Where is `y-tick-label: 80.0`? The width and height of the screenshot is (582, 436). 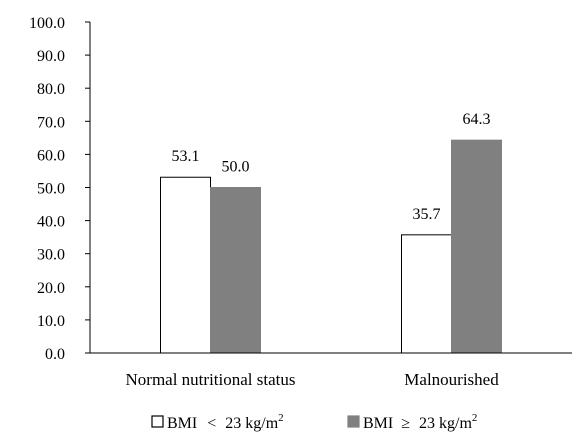
y-tick-label: 80.0 is located at coordinates (51, 89).